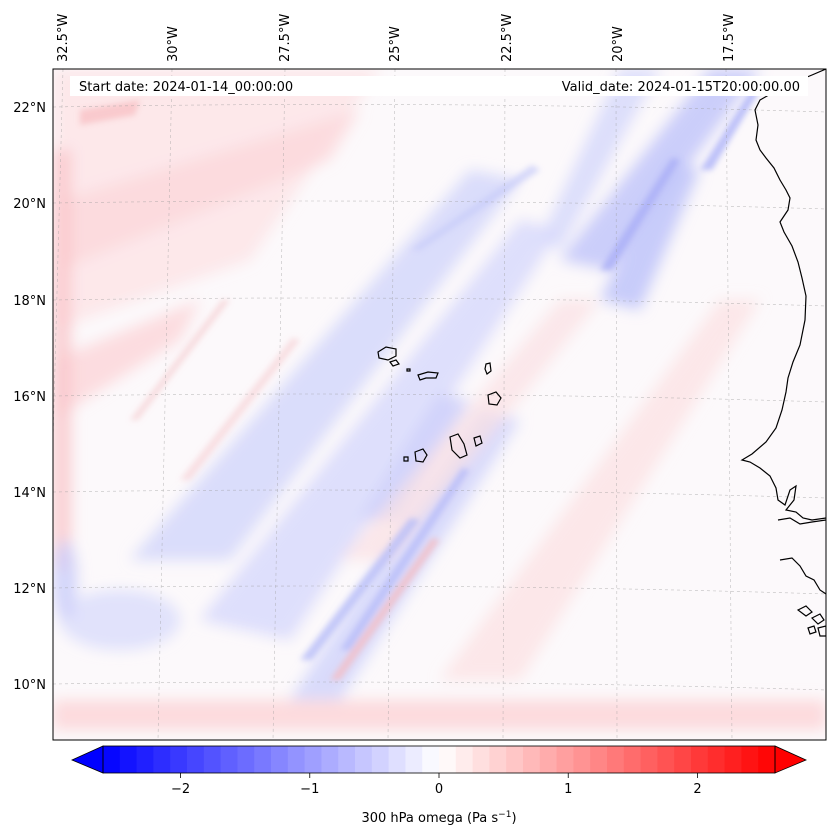 This screenshot has height=839, width=837. Describe the element at coordinates (408, 370) in the screenshot. I see `island-santa-luzia` at that location.